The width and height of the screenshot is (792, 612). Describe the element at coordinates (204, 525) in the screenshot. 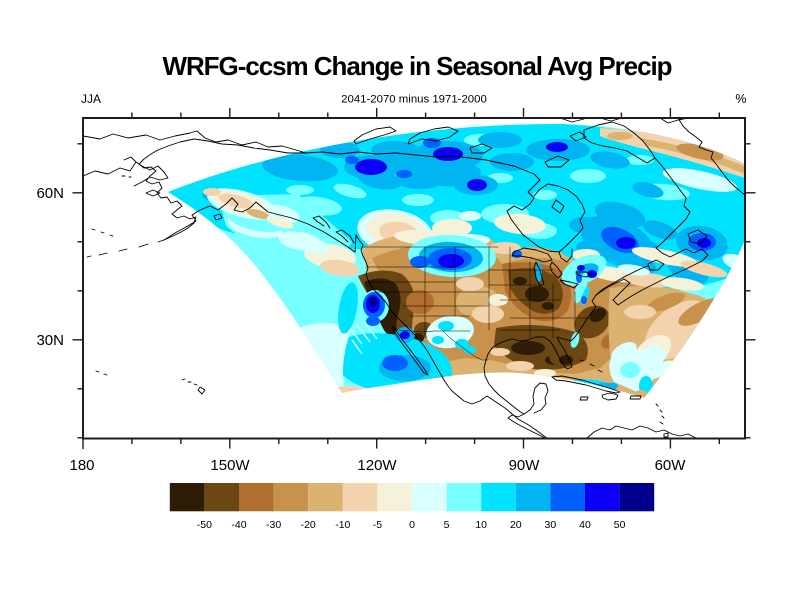

I see `svg-text: -50` at that location.